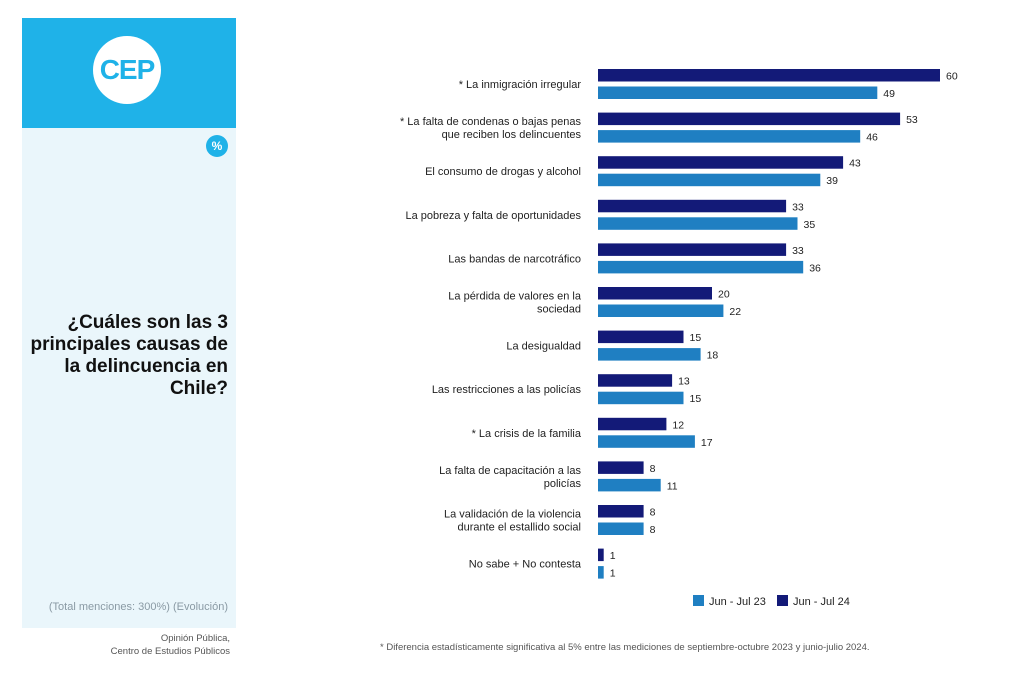 The width and height of the screenshot is (1024, 687). What do you see at coordinates (563, 484) in the screenshot?
I see `category-label: policías` at bounding box center [563, 484].